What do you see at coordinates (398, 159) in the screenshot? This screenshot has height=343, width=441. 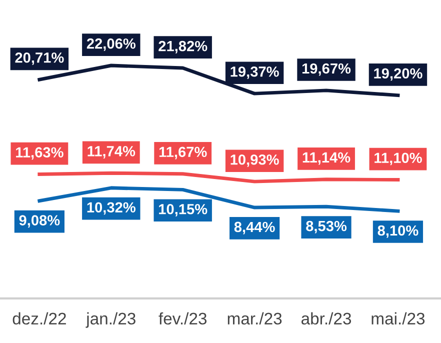 I see `data-label: 11,10%` at bounding box center [398, 159].